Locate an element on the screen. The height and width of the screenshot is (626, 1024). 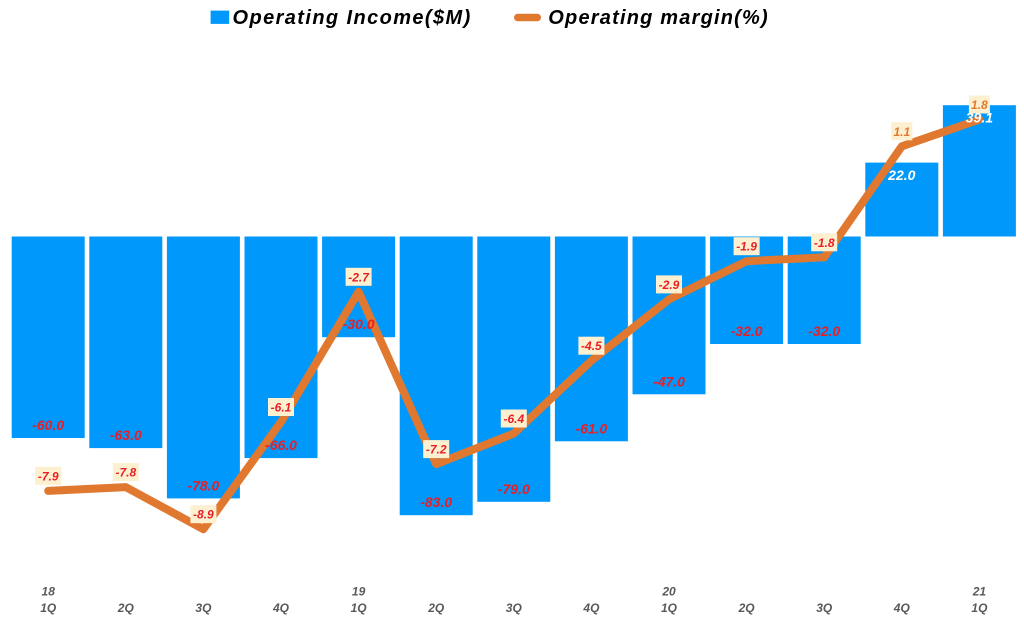
svg-text: 21 is located at coordinates (979, 592).